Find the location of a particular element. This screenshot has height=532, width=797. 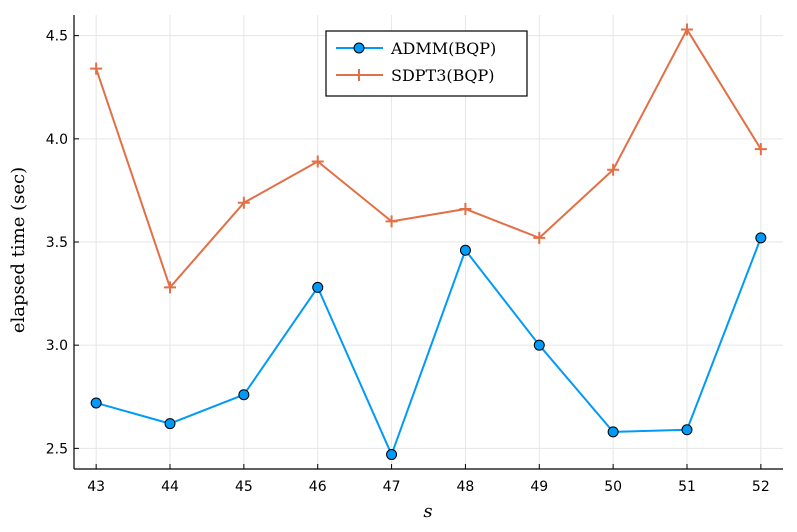

y-axis-ticks: 2.5 3.0 3.5 4.0 4.5 is located at coordinates (62, 243).